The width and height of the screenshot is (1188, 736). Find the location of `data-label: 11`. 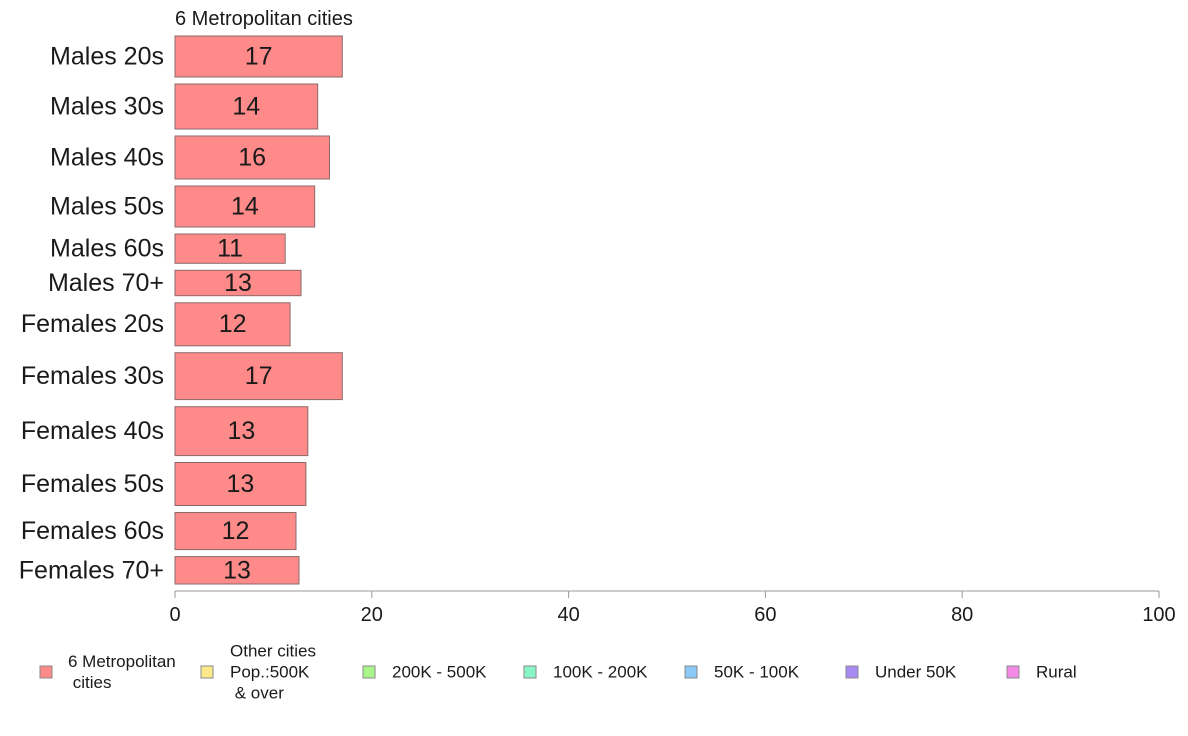

data-label: 11 is located at coordinates (230, 249).